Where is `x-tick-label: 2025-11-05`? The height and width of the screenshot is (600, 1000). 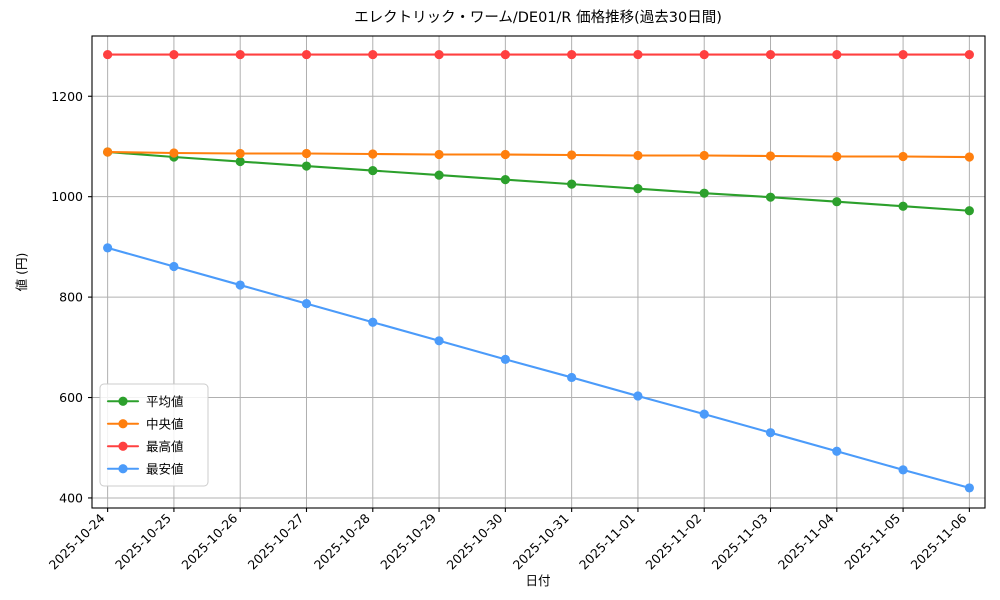 x-tick-label: 2025-11-05 is located at coordinates (872, 542).